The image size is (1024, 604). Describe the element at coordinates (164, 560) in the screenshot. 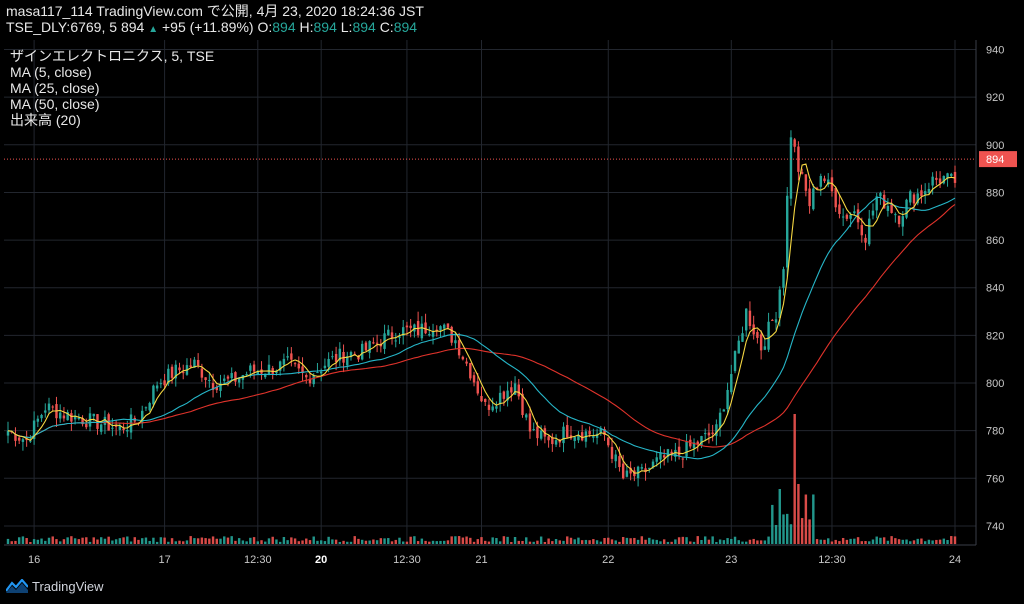

I see `time-tick-label: 17` at that location.